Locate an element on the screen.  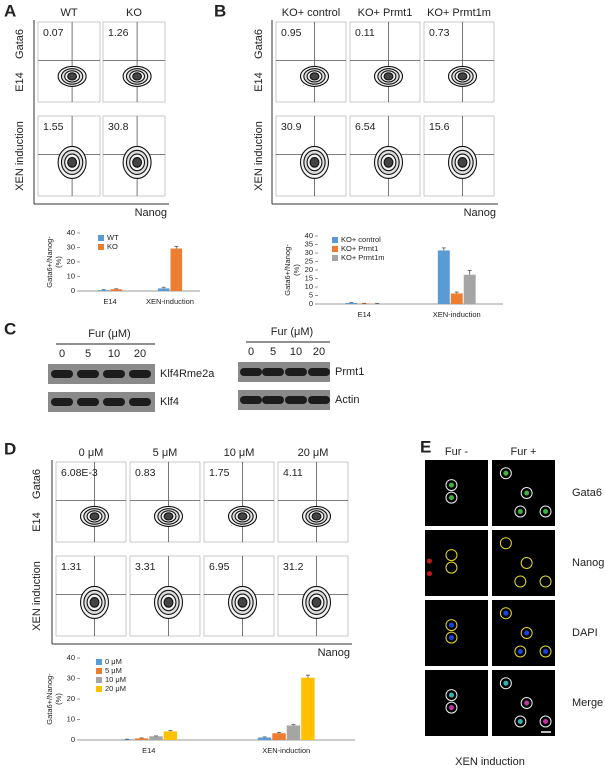
column-header: WT is located at coordinates (68, 13).